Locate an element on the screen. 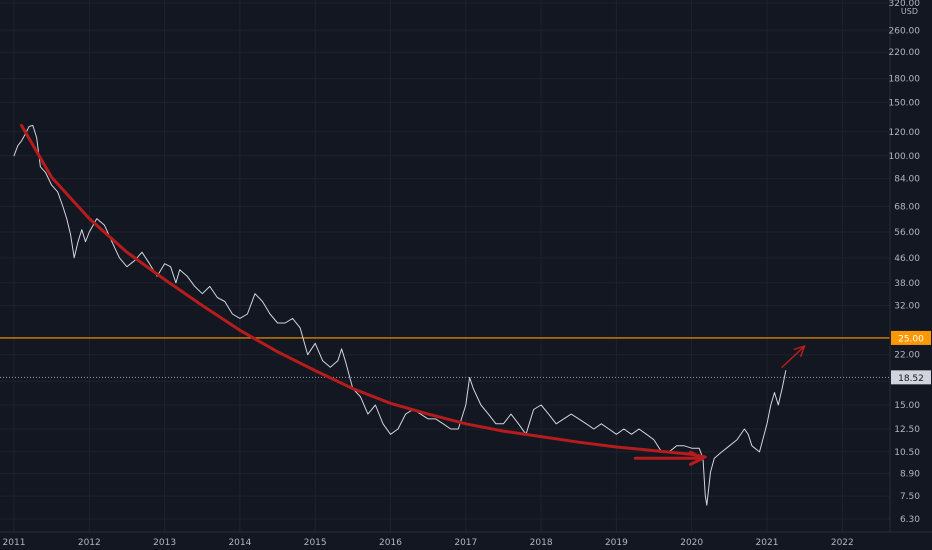 This screenshot has height=550, width=932. price-badge-label: 18.52 is located at coordinates (911, 379).